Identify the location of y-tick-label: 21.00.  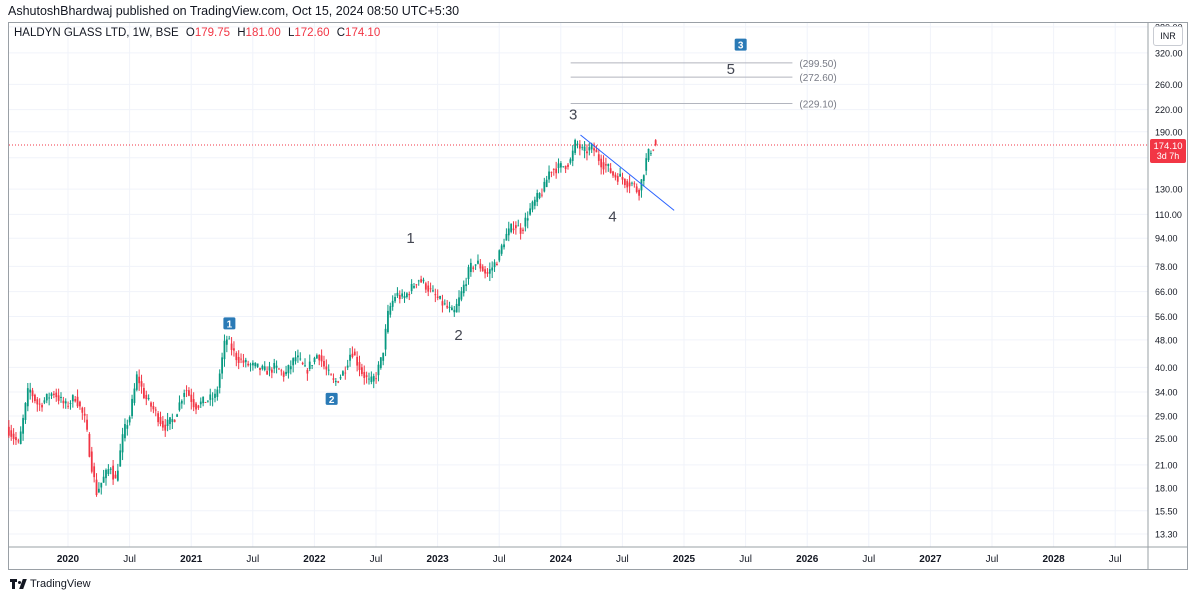
(1166, 465).